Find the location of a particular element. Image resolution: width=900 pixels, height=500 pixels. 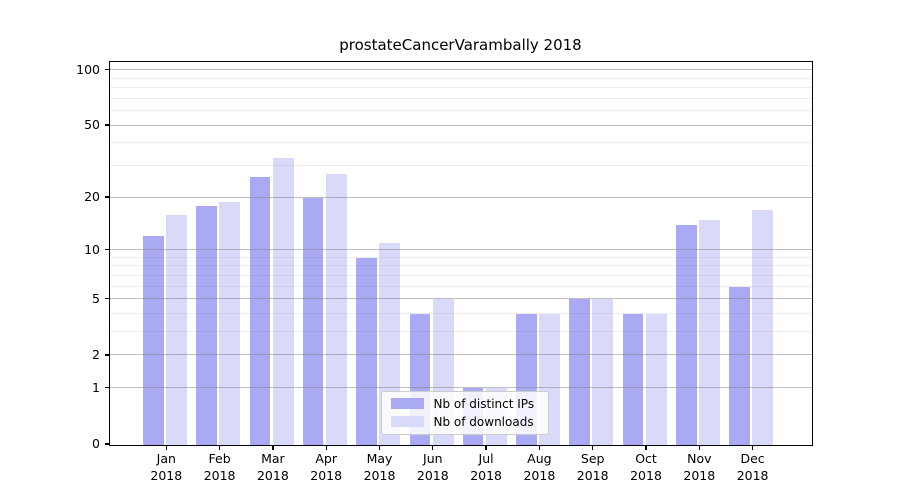

bar-downloads-oct is located at coordinates (656, 379).